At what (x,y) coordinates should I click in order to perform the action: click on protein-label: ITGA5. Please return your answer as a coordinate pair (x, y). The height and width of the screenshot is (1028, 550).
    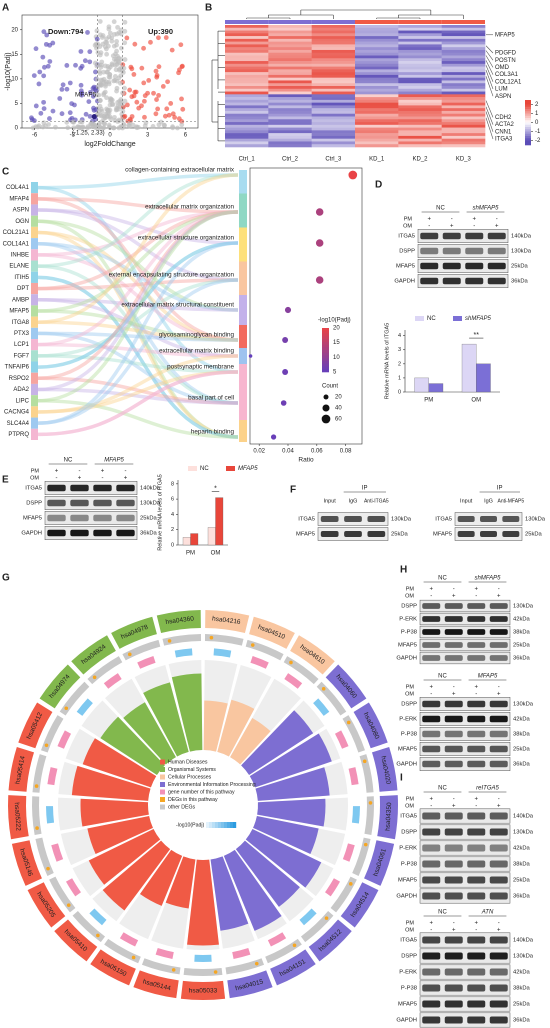
    Looking at the image, I should click on (408, 941).